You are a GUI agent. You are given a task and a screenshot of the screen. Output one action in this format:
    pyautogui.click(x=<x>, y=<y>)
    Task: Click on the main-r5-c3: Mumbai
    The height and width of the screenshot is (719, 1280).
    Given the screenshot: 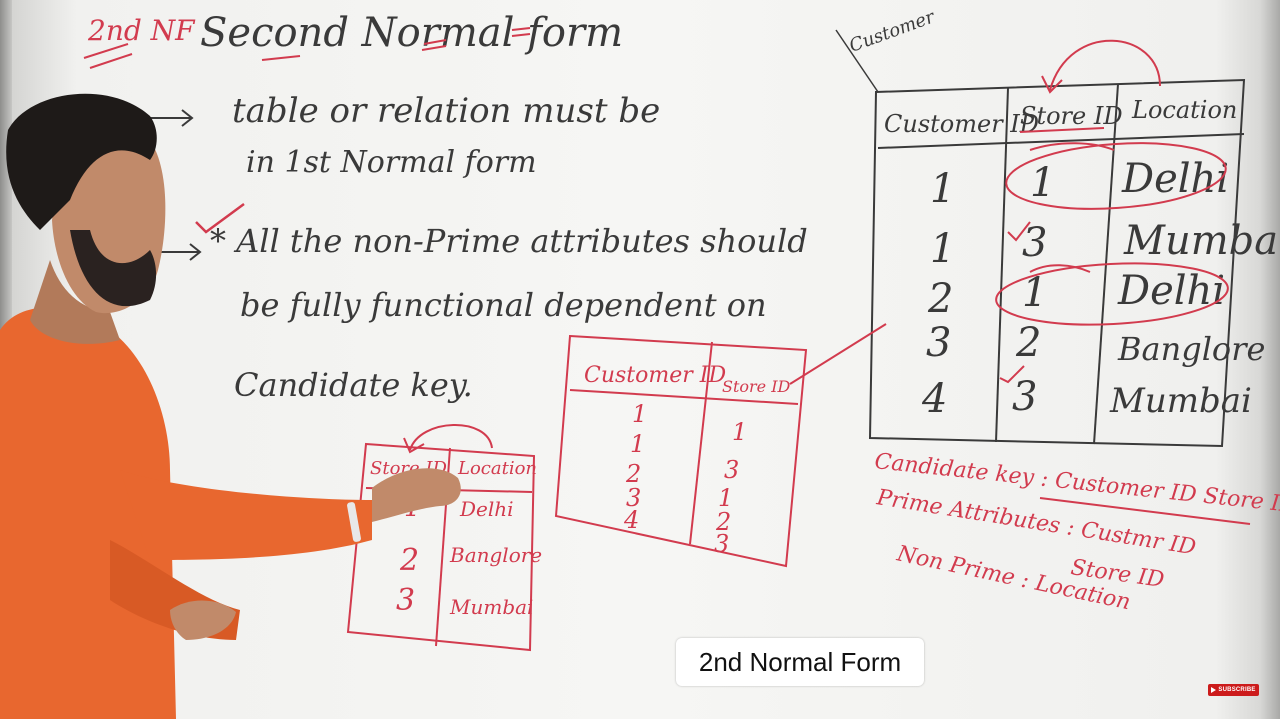 What is the action you would take?
    pyautogui.click(x=1180, y=401)
    